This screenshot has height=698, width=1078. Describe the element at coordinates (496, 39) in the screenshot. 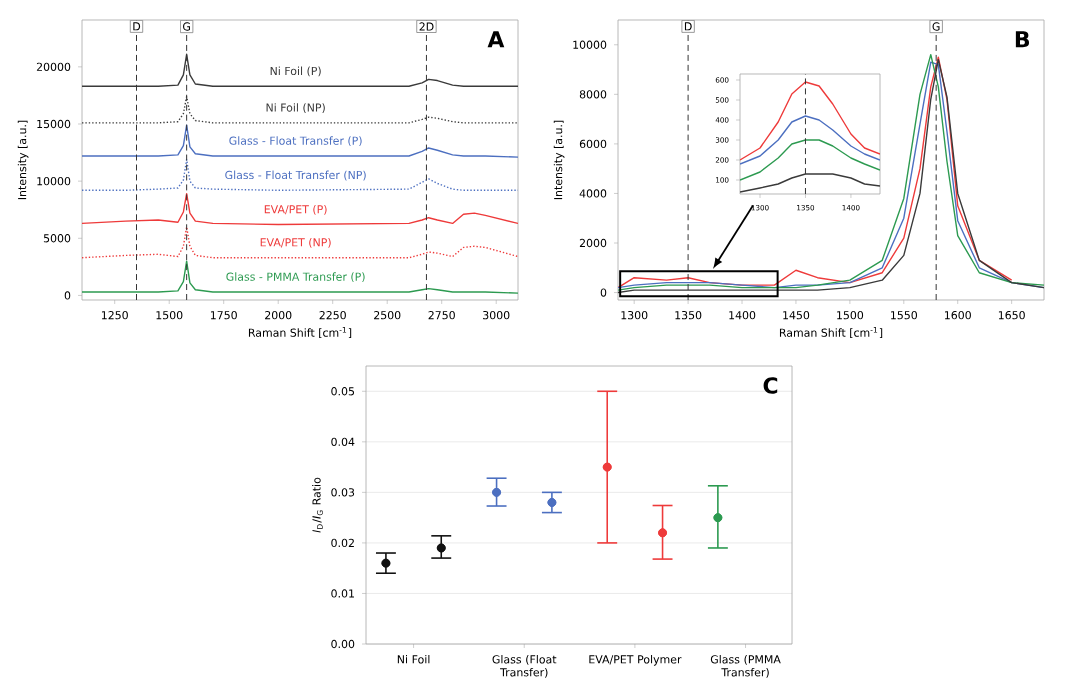

I see `annotation: A` at that location.